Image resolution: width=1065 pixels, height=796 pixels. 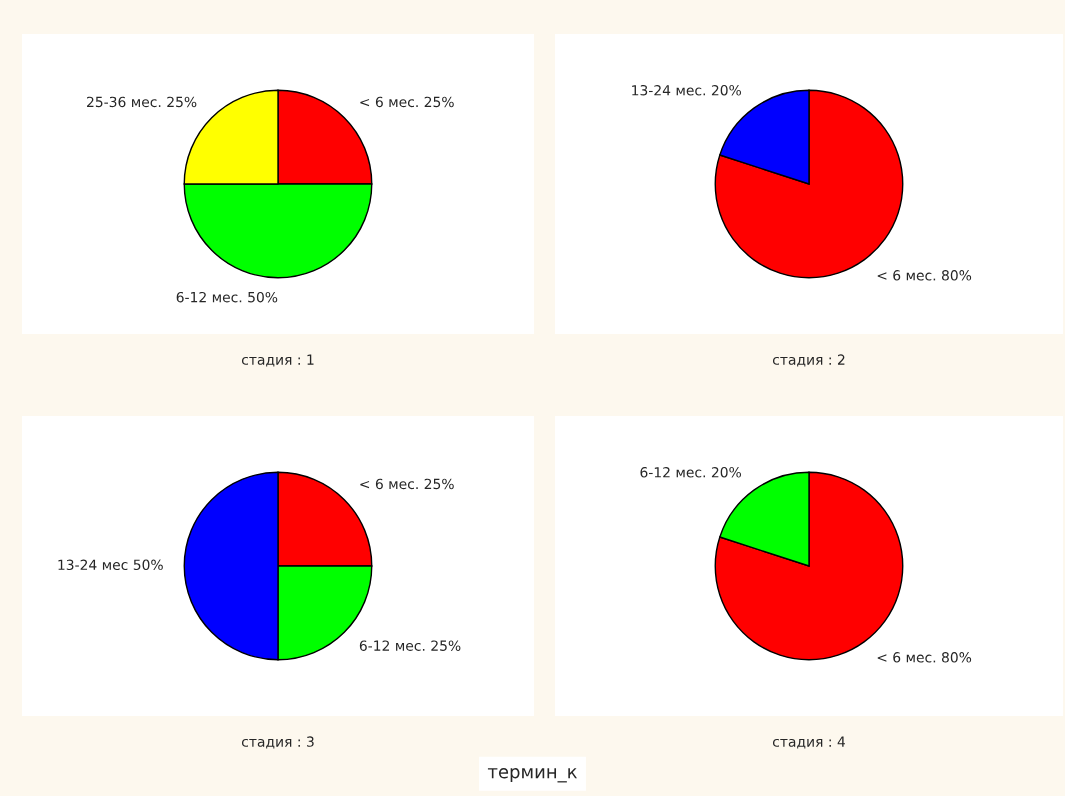 I want to click on text: термин_к, so click(x=532, y=775).